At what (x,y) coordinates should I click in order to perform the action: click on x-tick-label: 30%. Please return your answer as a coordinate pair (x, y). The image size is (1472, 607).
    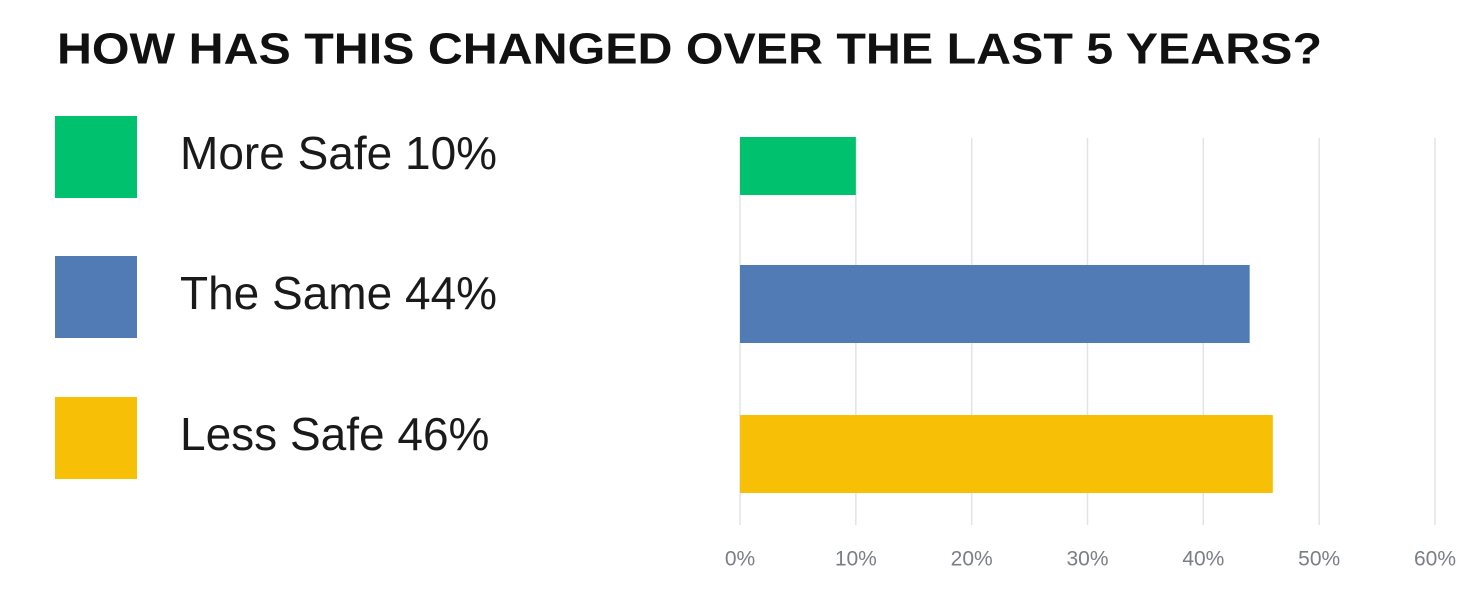
    Looking at the image, I should click on (1087, 559).